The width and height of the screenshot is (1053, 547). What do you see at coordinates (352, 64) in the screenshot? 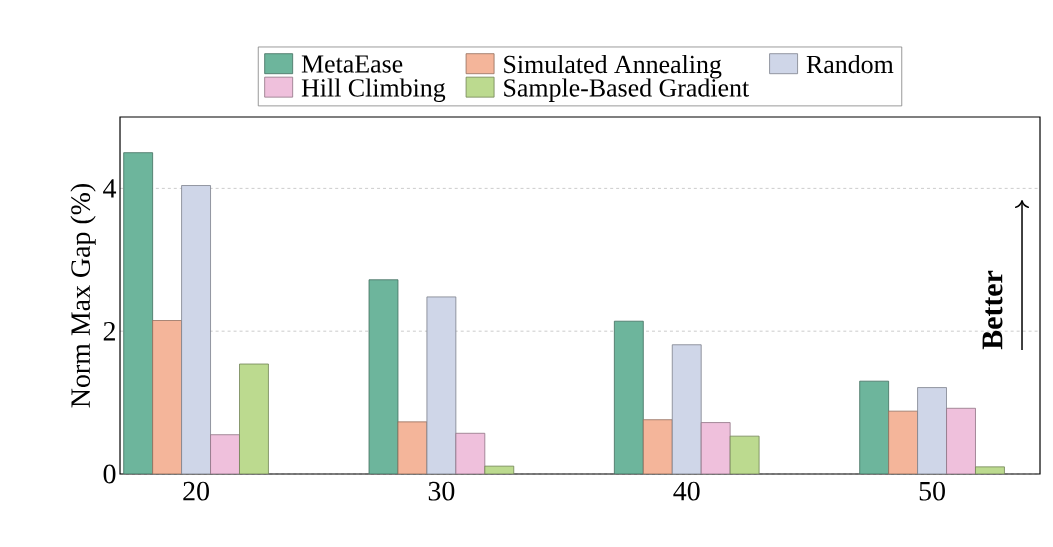
I see `legend-label: MetaEase` at bounding box center [352, 64].